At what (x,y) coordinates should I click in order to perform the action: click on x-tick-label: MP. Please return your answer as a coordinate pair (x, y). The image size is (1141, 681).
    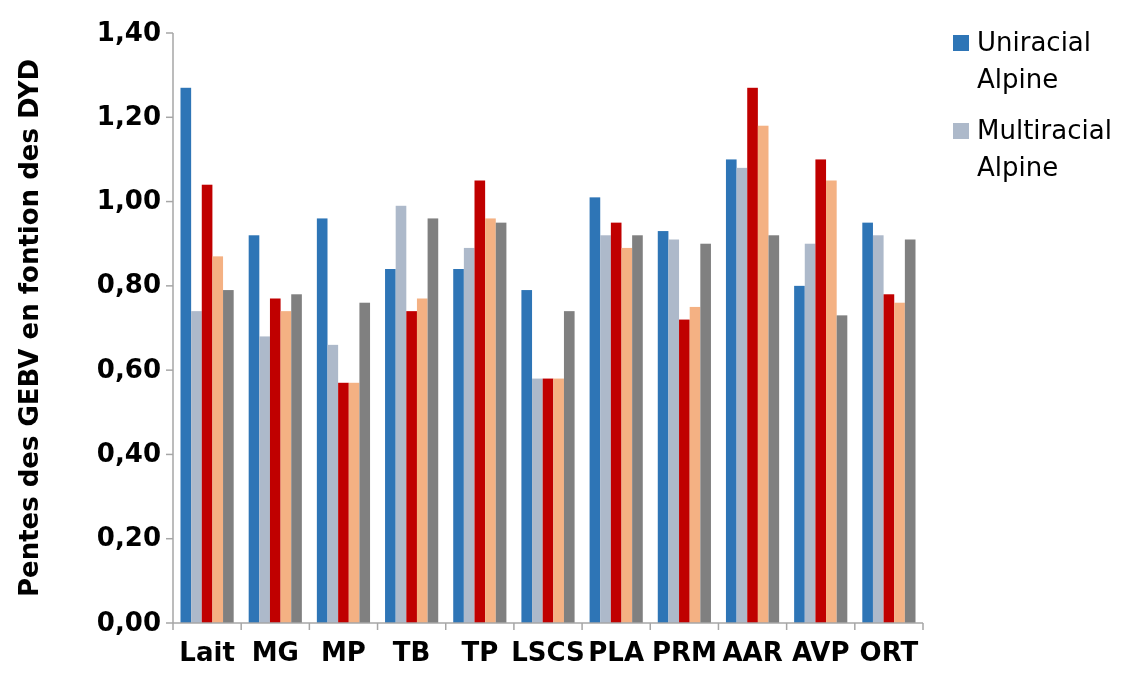
    Looking at the image, I should click on (343, 652).